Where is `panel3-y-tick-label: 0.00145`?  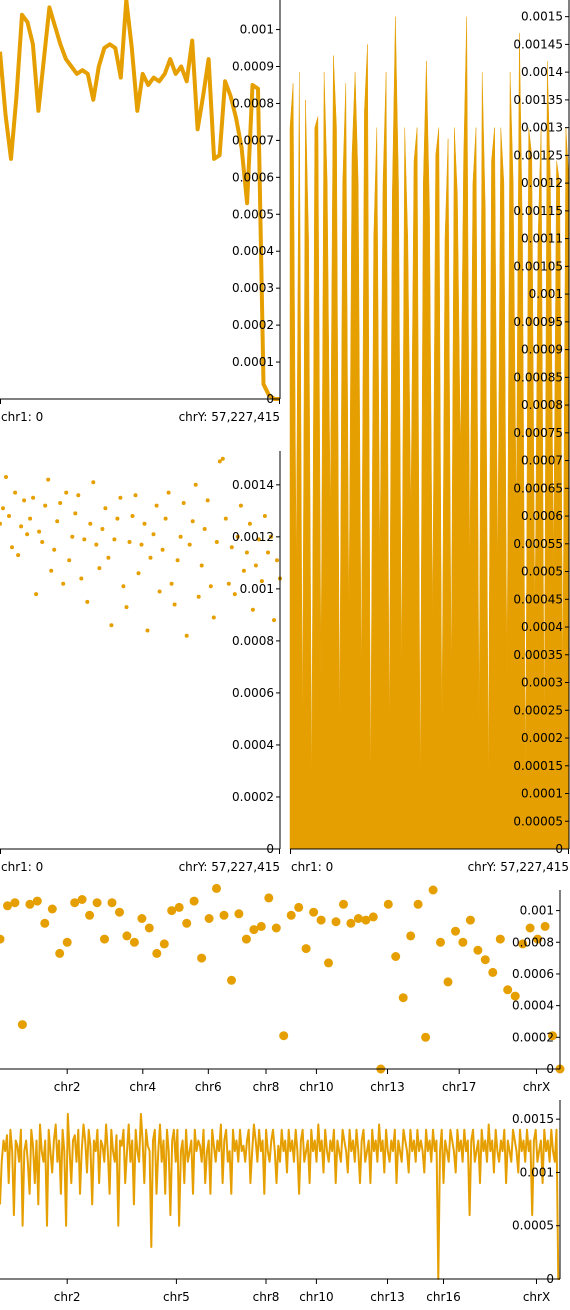 panel3-y-tick-label: 0.00145 is located at coordinates (538, 44).